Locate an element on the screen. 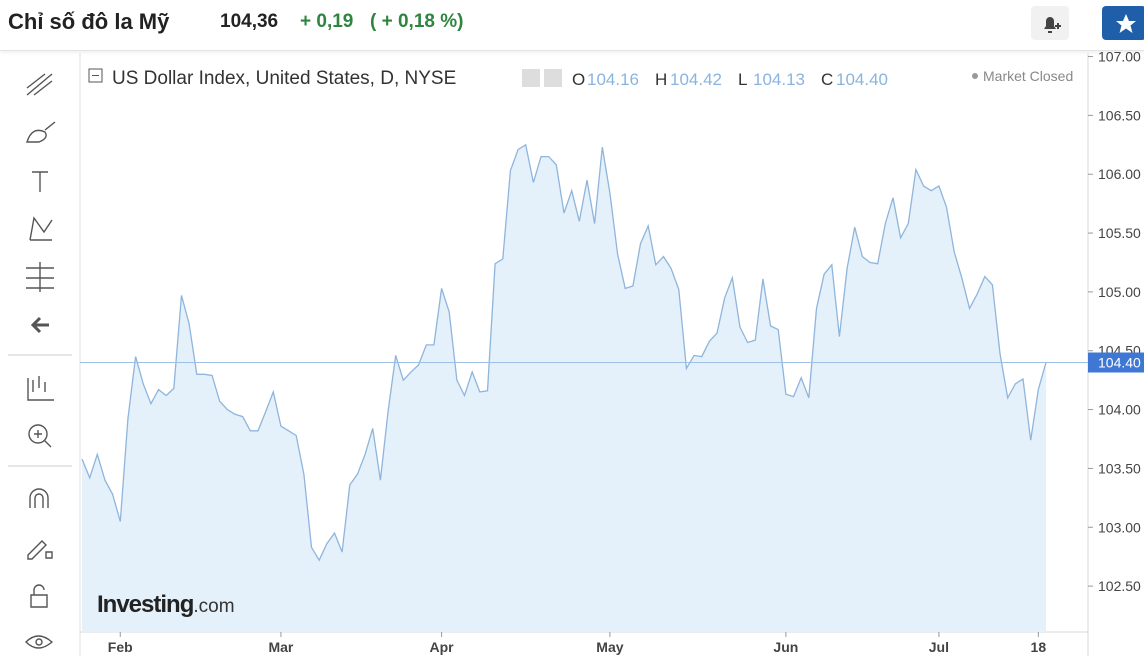  tool-magnet is located at coordinates (39, 498).